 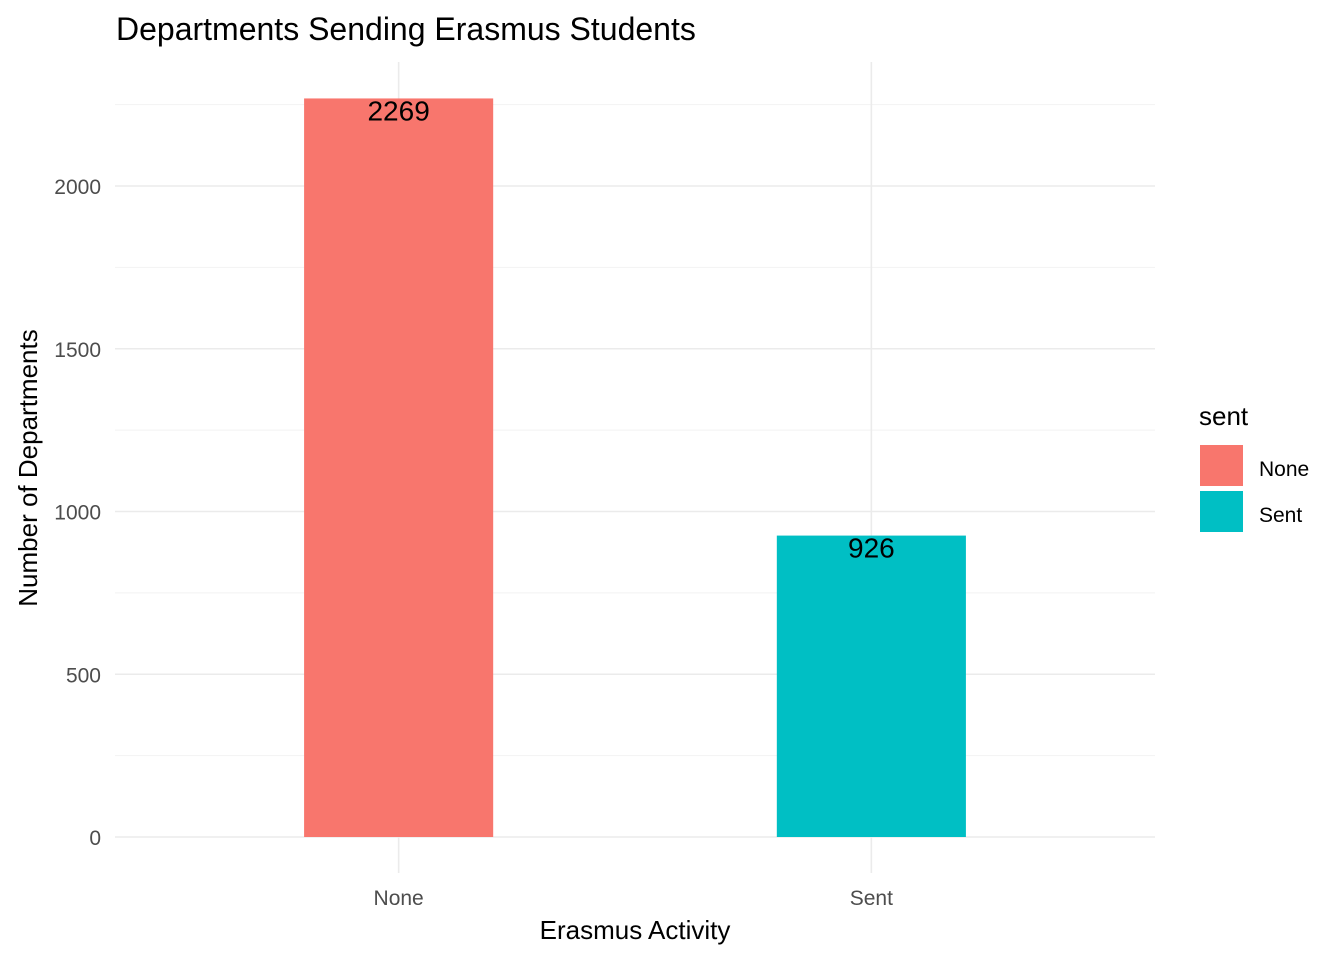 I want to click on legend-label-sent: Sent, so click(x=1280, y=515).